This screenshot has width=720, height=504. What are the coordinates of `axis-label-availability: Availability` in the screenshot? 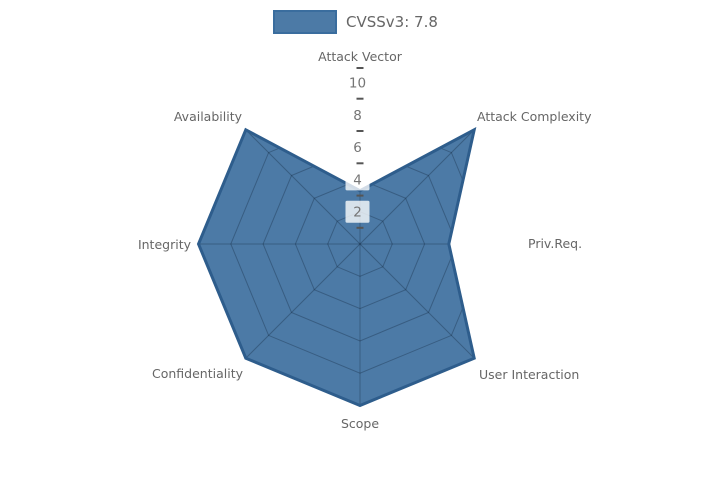 It's located at (208, 116).